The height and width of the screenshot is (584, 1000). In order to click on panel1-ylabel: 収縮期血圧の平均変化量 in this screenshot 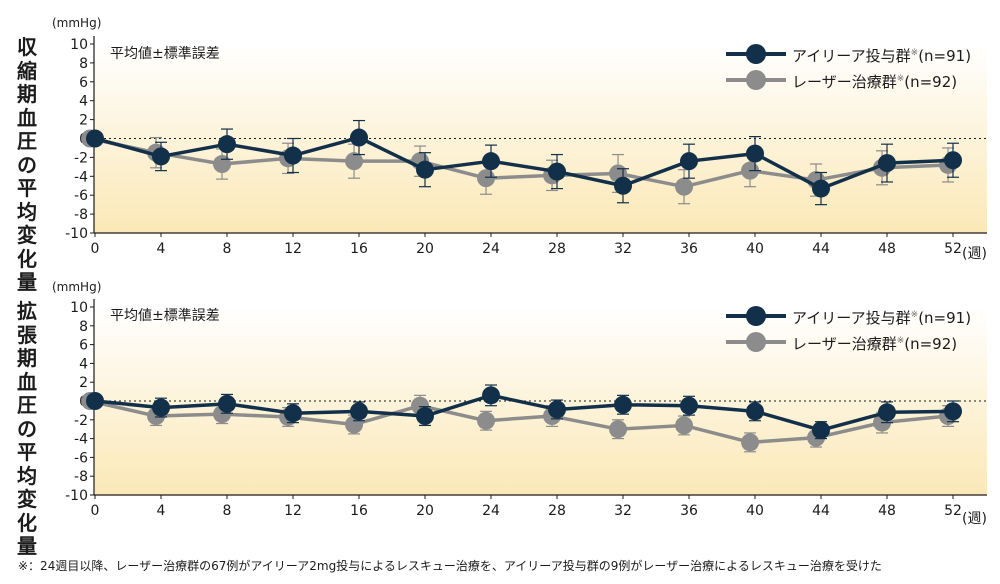, I will do `click(27, 165)`.